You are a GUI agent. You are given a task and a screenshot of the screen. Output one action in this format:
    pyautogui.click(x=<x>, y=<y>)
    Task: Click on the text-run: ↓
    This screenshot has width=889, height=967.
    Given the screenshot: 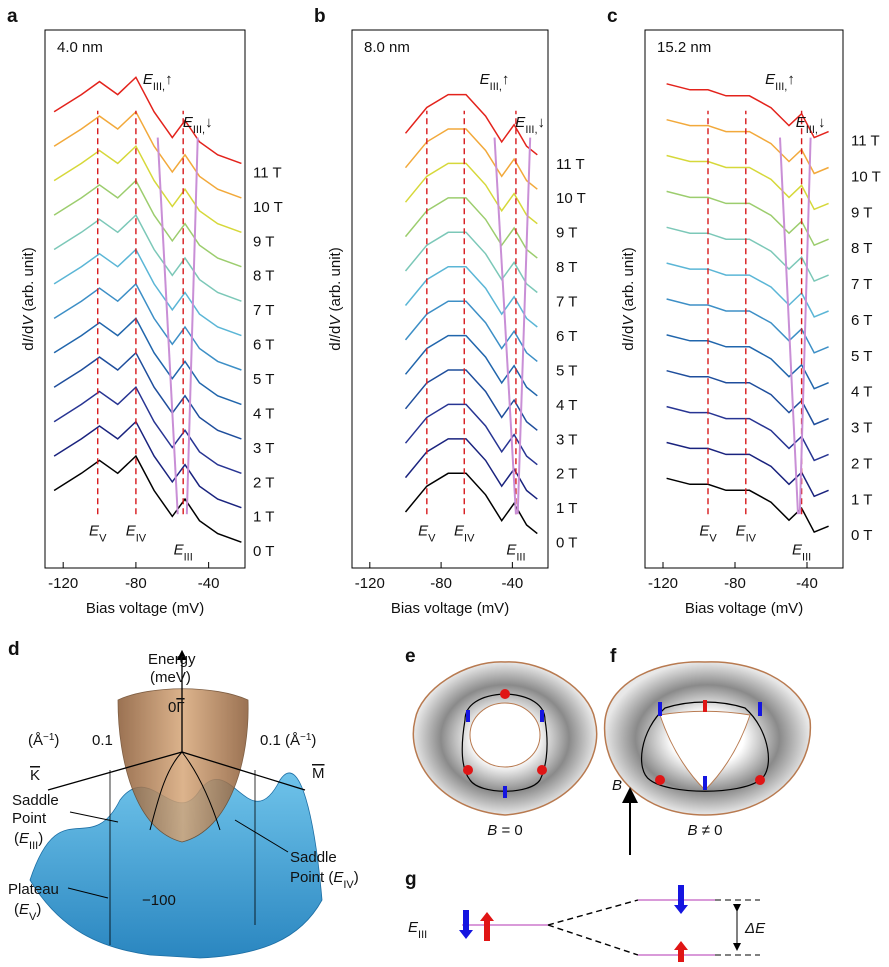 What is the action you would take?
    pyautogui.click(x=542, y=122)
    